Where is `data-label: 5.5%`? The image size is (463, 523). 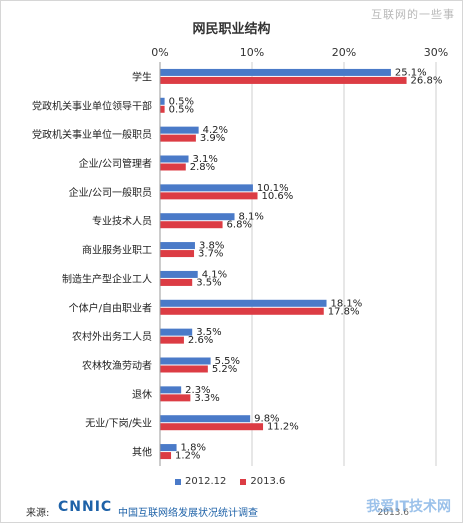
data-label: 5.5% is located at coordinates (227, 361).